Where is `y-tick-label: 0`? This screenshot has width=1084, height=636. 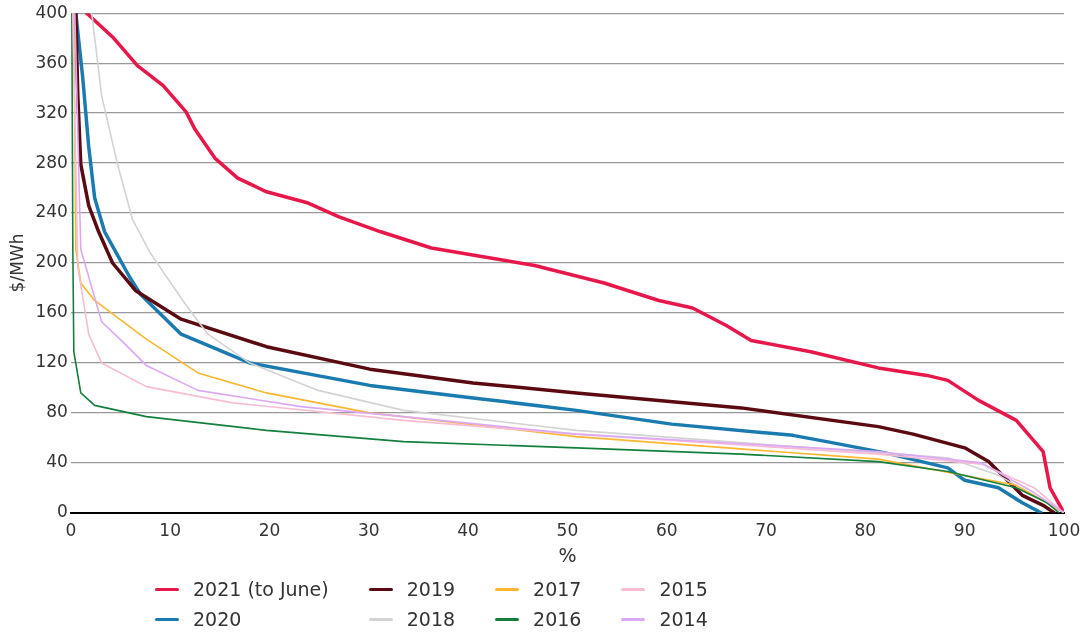
y-tick-label: 0 is located at coordinates (62, 511).